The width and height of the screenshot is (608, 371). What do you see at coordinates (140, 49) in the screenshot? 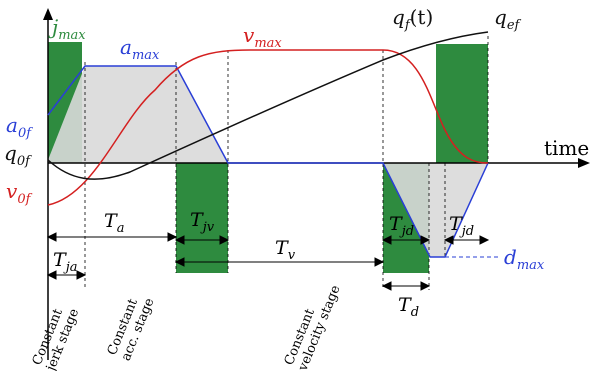
I see `label-amax: amax` at bounding box center [140, 49].